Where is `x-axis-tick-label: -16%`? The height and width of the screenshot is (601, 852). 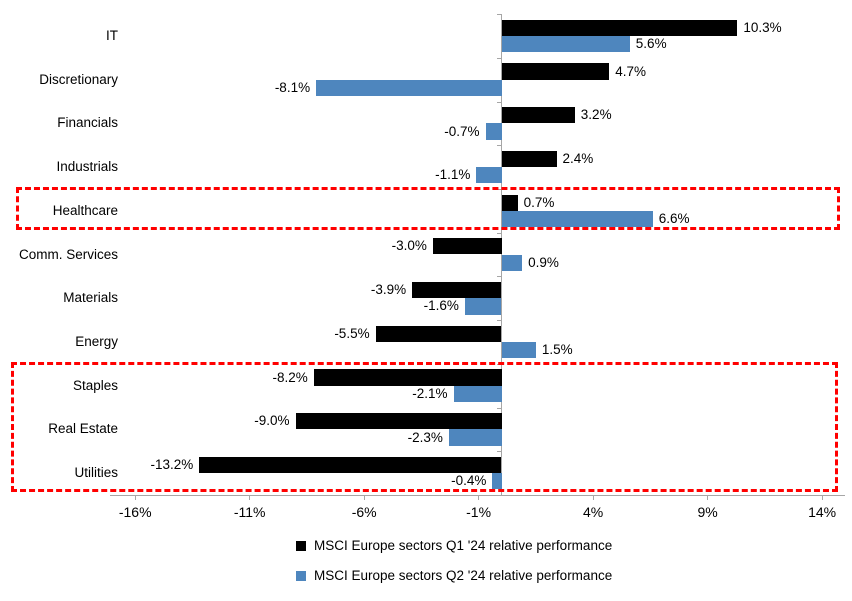
x-axis-tick-label: -16% is located at coordinates (135, 512).